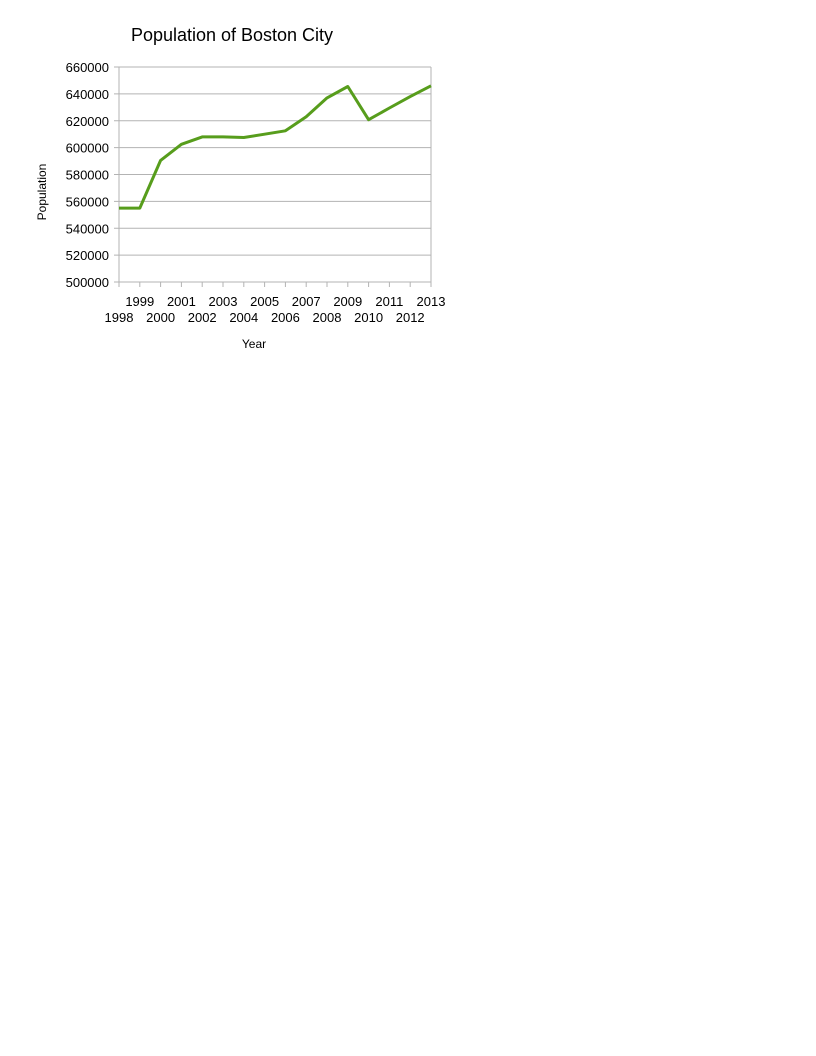 Image resolution: width=816 pixels, height=1056 pixels. What do you see at coordinates (181, 301) in the screenshot?
I see `x-tick-label-3: 2001` at bounding box center [181, 301].